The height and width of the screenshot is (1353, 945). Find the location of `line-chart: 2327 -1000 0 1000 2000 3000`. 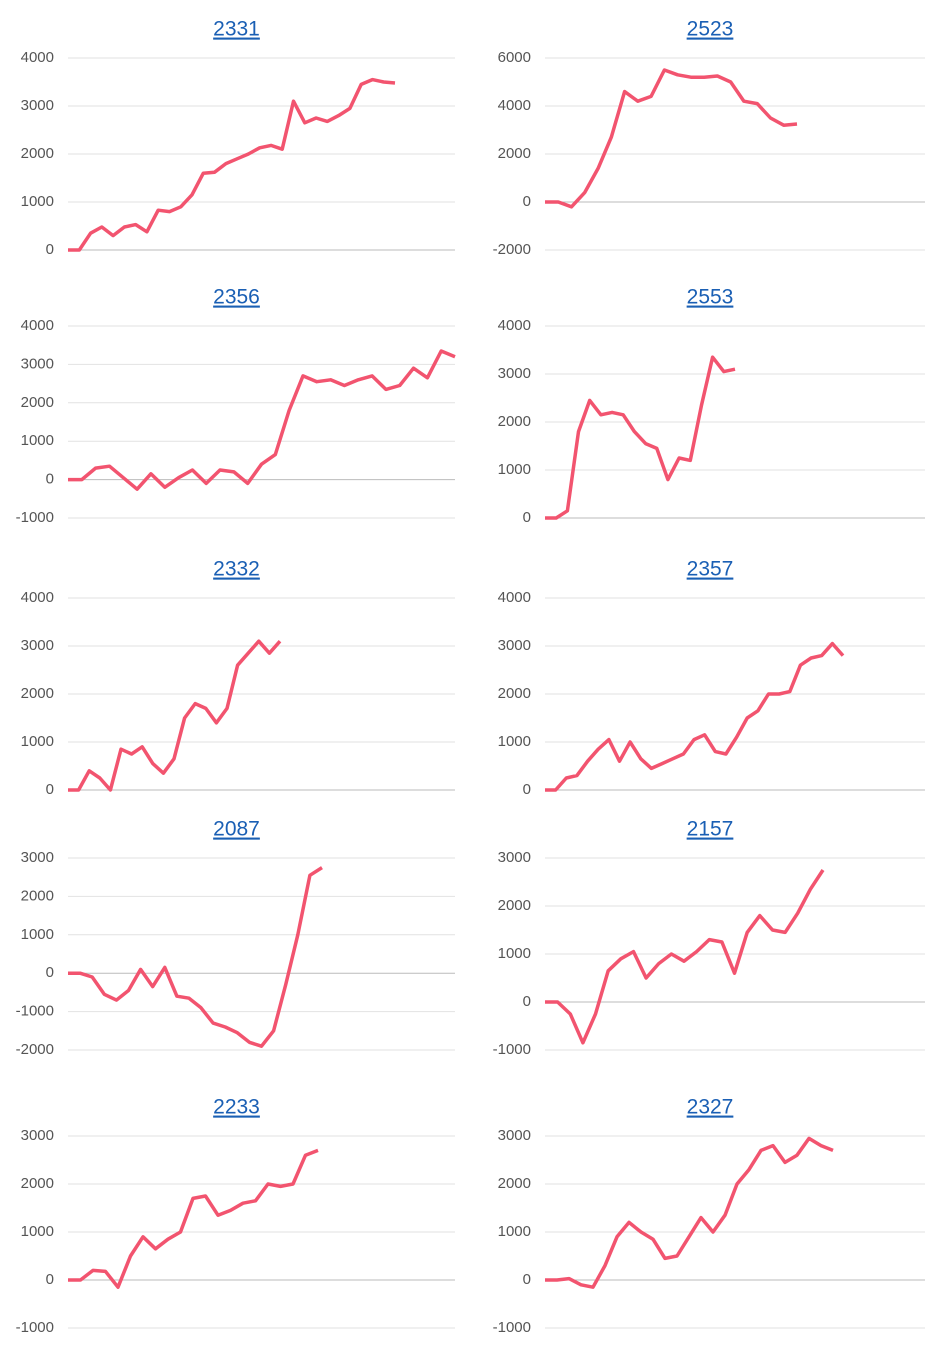

line-chart: 2327 -1000 0 1000 2000 3000 is located at coordinates (709, 1216).